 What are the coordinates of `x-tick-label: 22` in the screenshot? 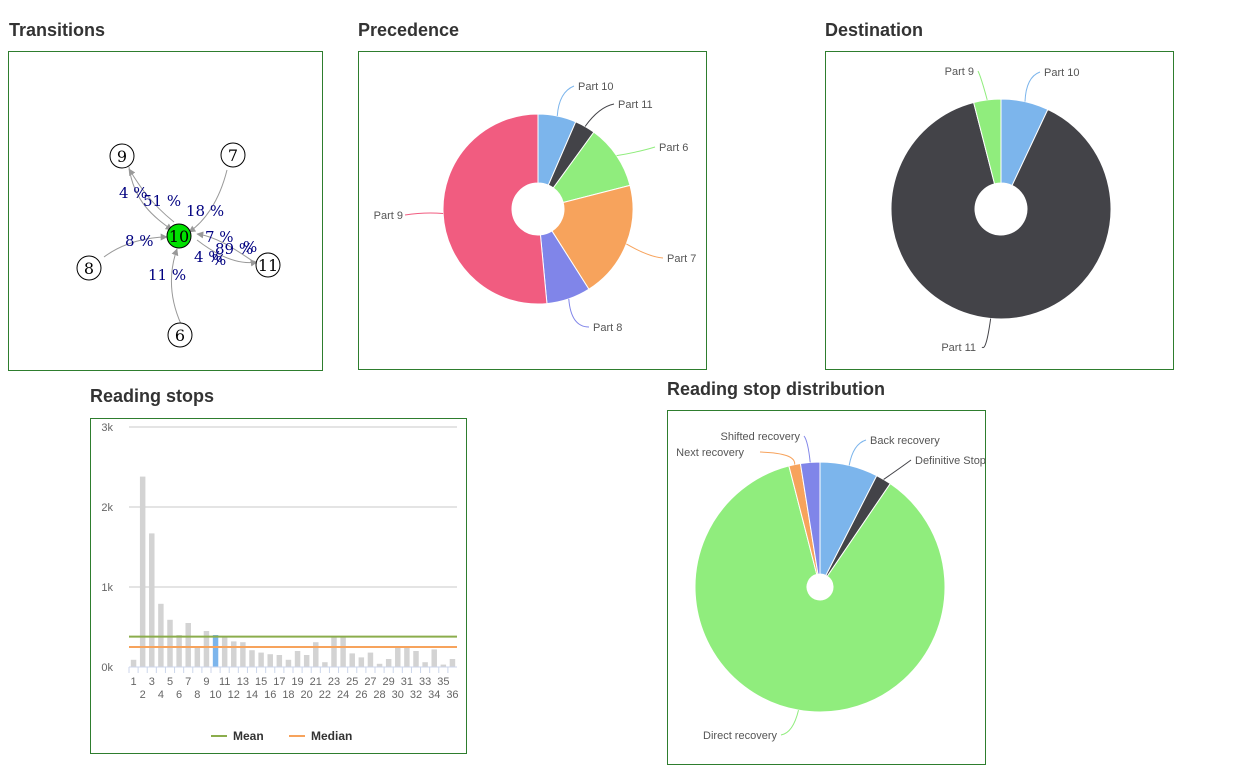 It's located at (325, 695).